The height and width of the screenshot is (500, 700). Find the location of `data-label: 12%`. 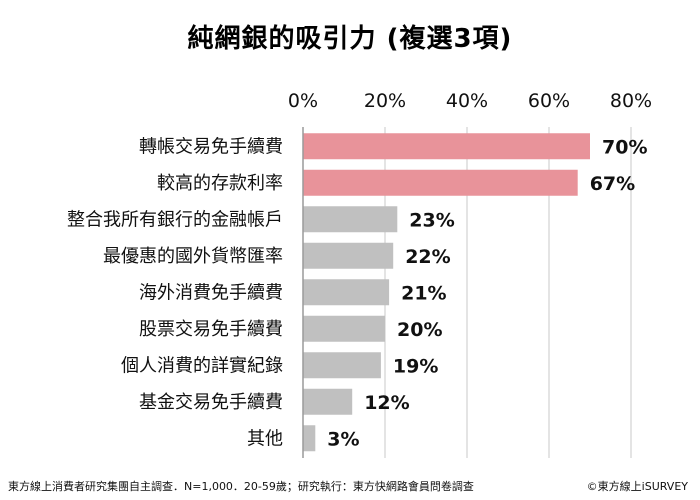

data-label: 12% is located at coordinates (386, 403).